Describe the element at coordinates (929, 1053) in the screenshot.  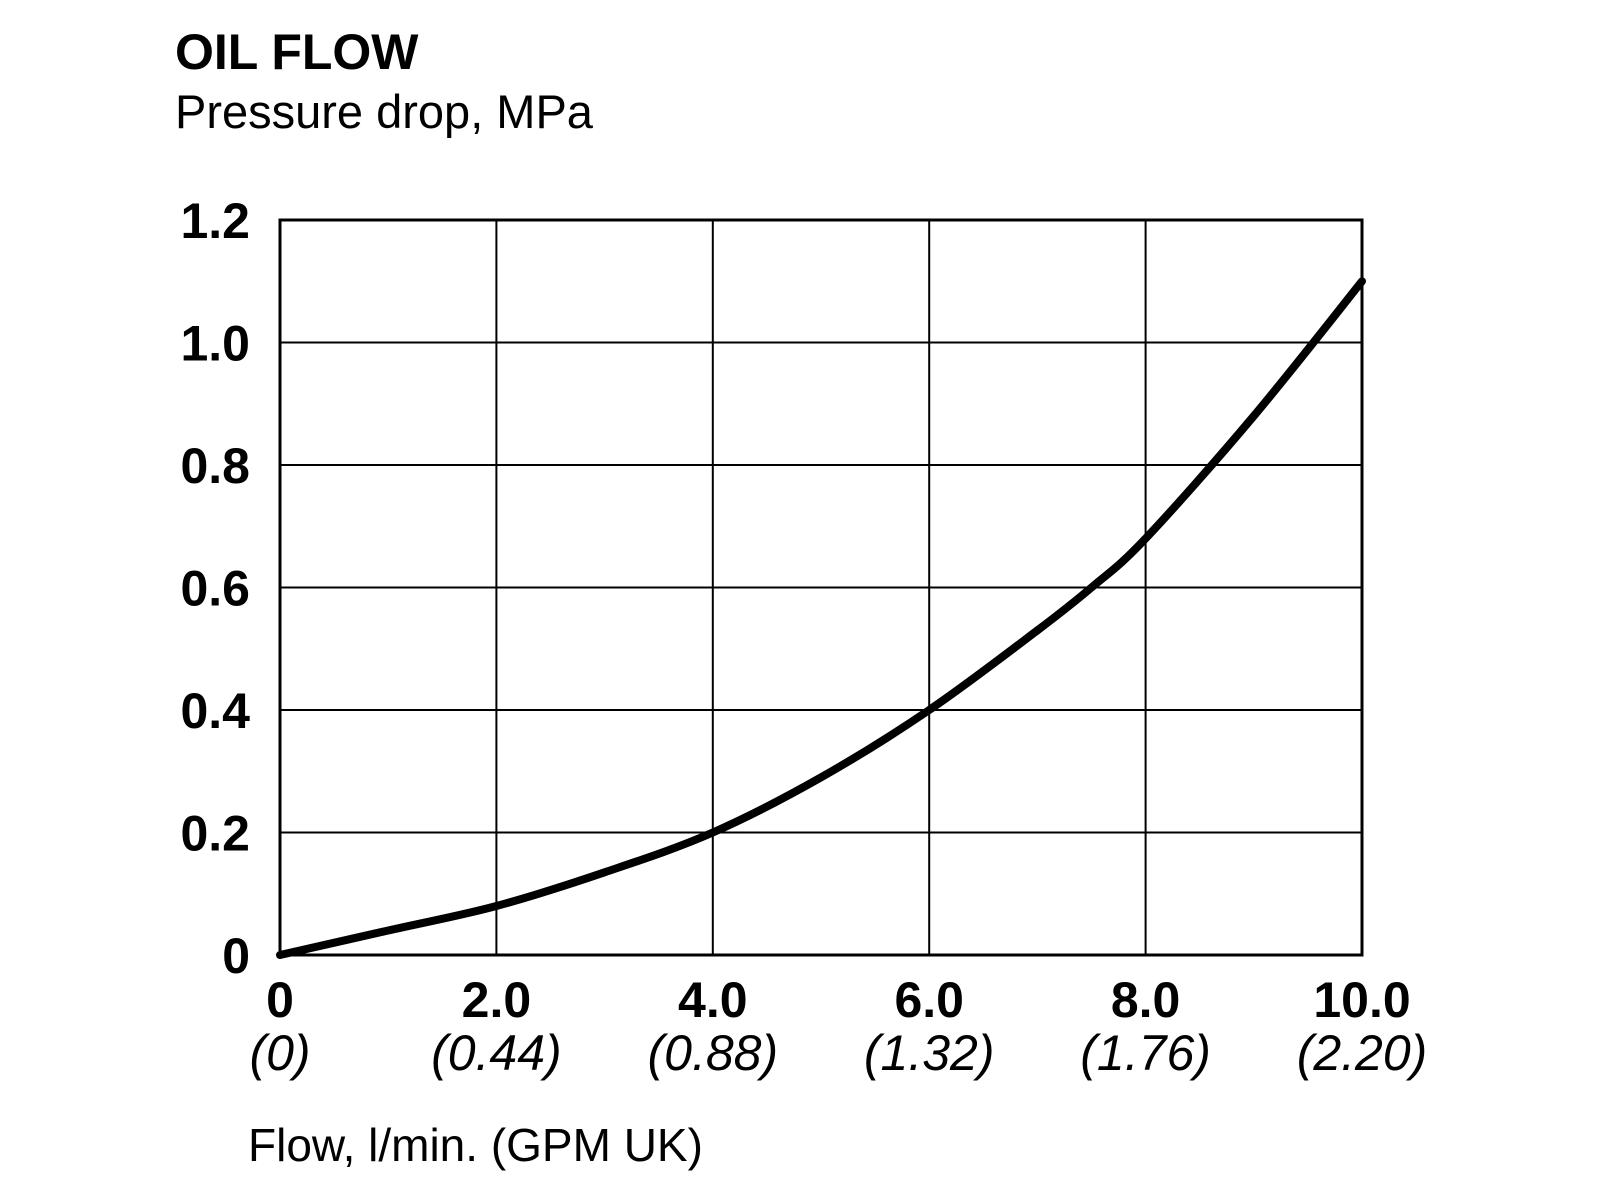
I see `x-tick-label-secondary: (1.32)` at that location.